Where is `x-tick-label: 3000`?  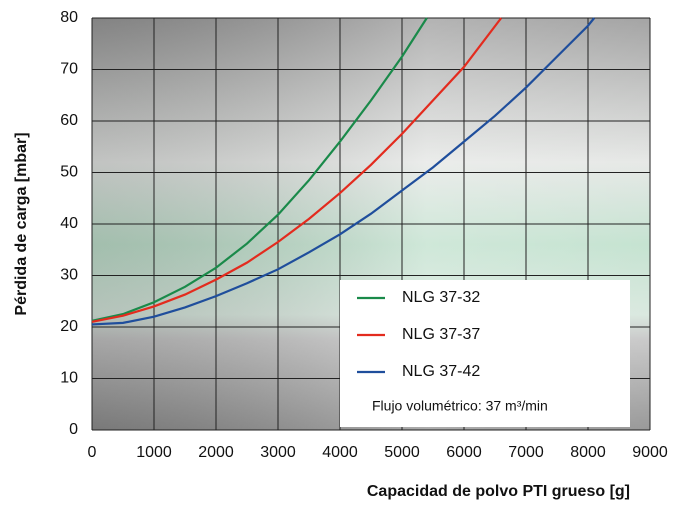
x-tick-label: 3000 is located at coordinates (278, 452).